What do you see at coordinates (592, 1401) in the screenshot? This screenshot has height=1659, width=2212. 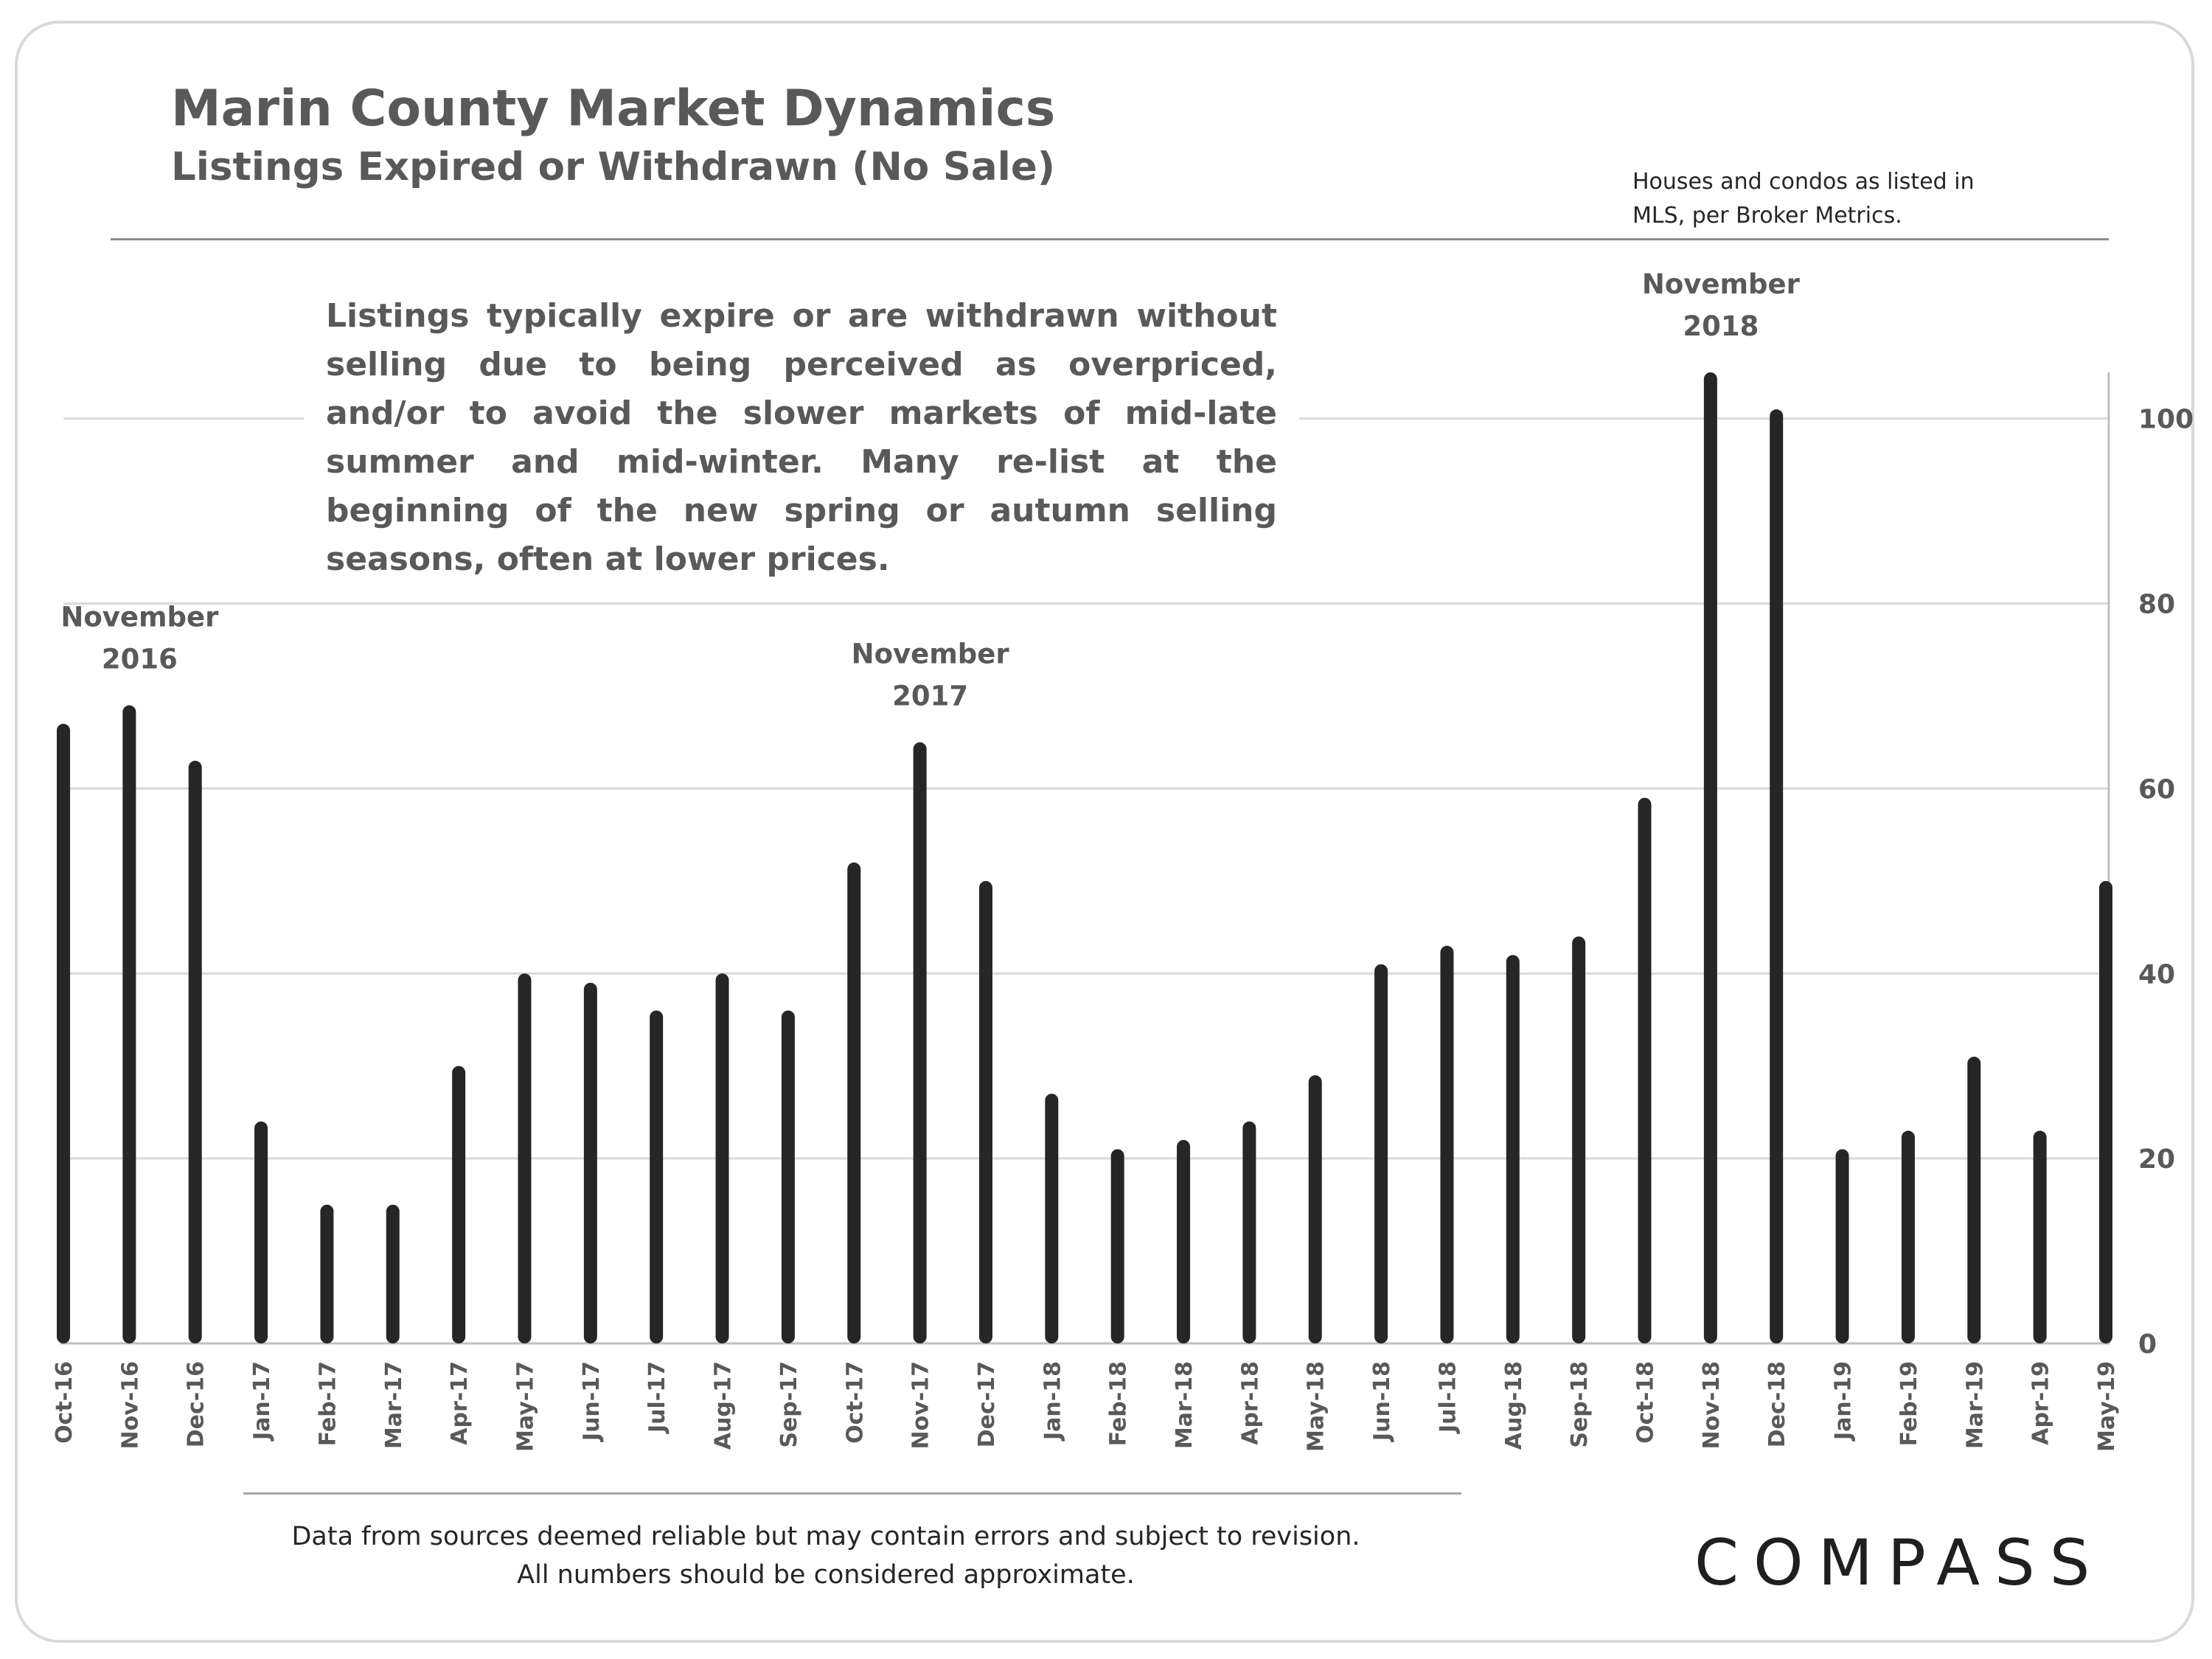 I see `x-tick-label: Jun-17` at bounding box center [592, 1401].